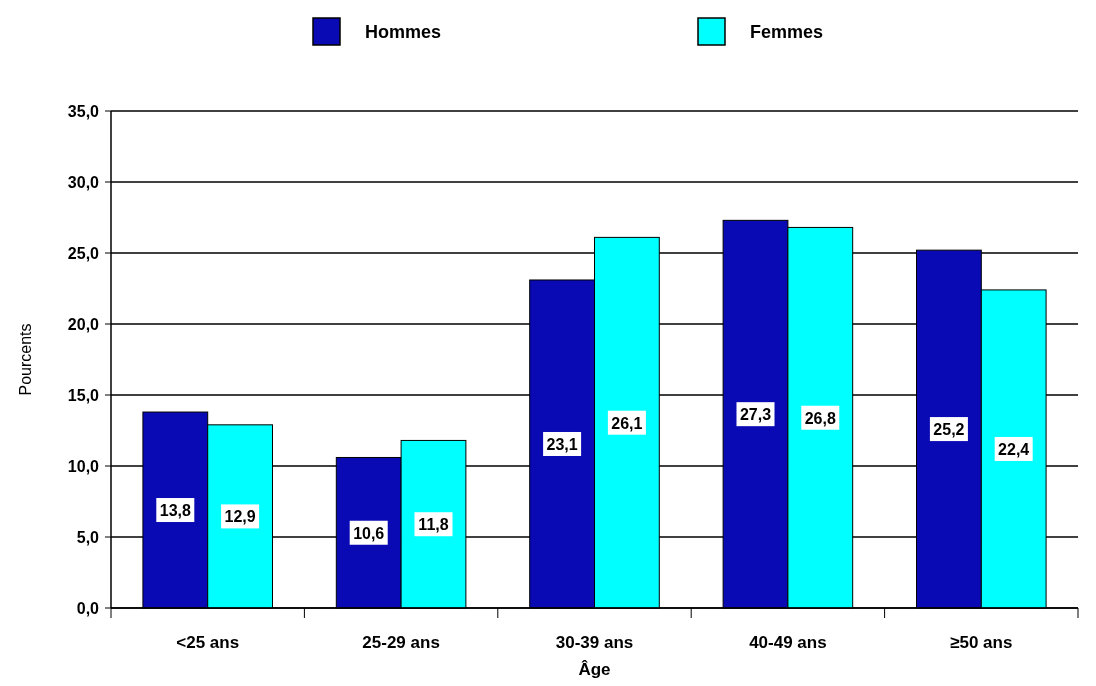 This screenshot has width=1096, height=686. Describe the element at coordinates (83, 395) in the screenshot. I see `y-tick-label: 15,0` at that location.